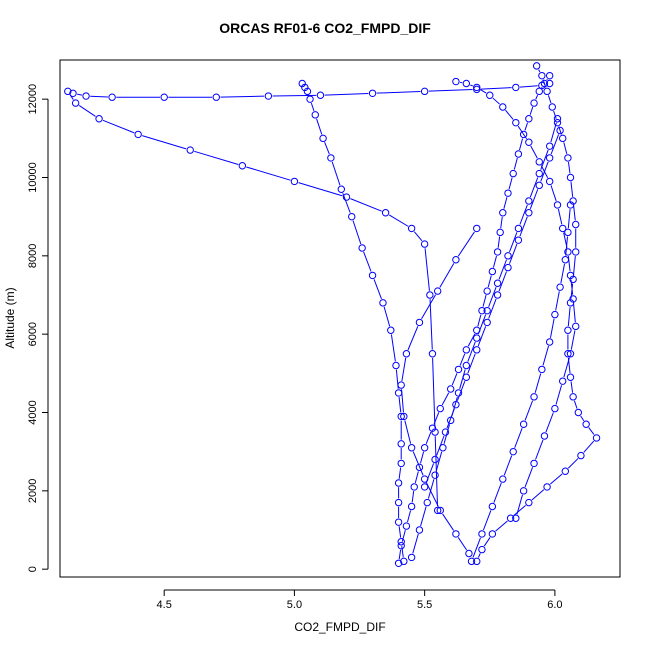 This screenshot has width=650, height=650. I want to click on x-tick-label: 5.0, so click(294, 605).